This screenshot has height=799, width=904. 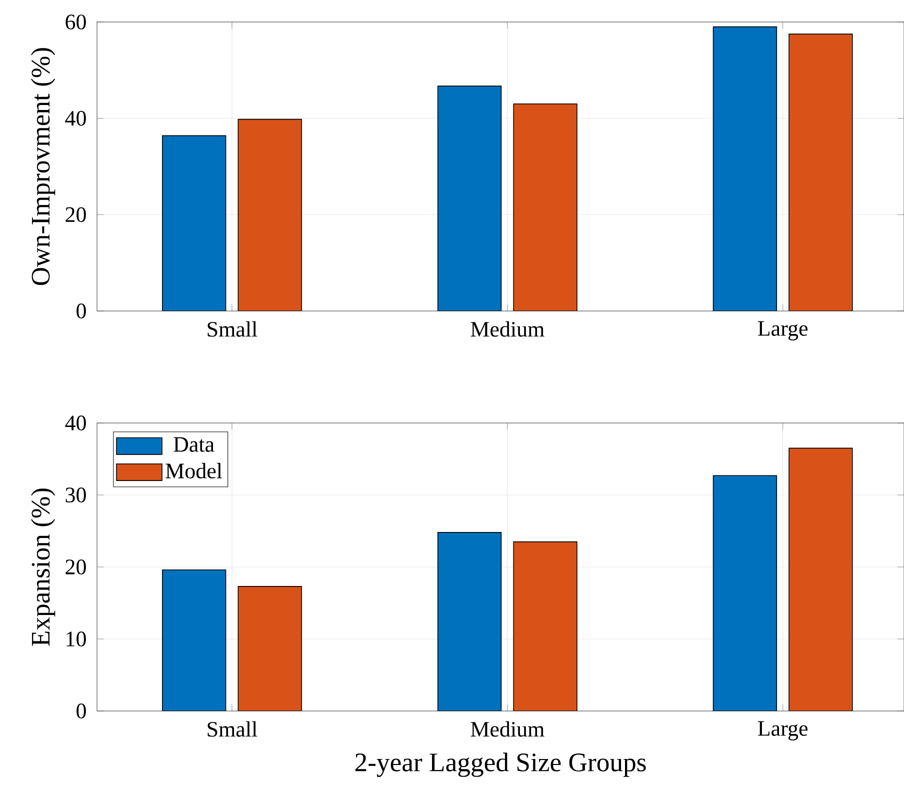 I want to click on legend-label: Data, so click(x=194, y=444).